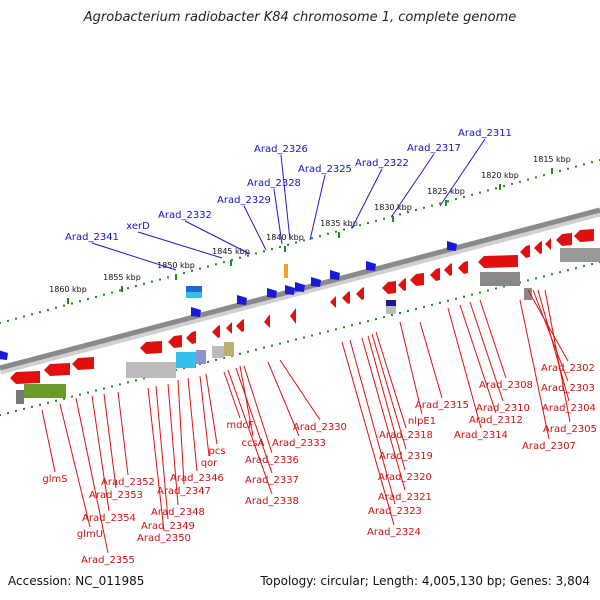 This screenshot has height=600, width=600. I want to click on gene-label-reverse: Arad_2320, so click(405, 477).